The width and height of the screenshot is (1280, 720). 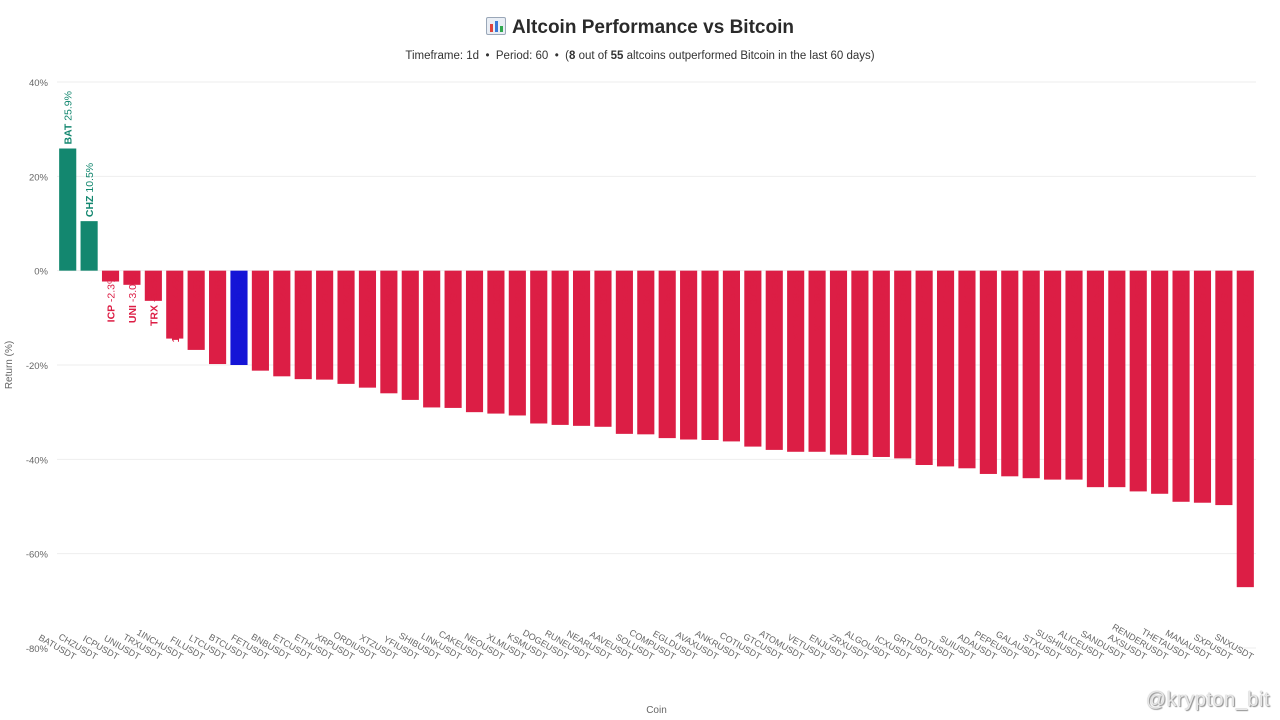 What do you see at coordinates (647, 304) in the screenshot?
I see `data-label: SOL -34.7%` at bounding box center [647, 304].